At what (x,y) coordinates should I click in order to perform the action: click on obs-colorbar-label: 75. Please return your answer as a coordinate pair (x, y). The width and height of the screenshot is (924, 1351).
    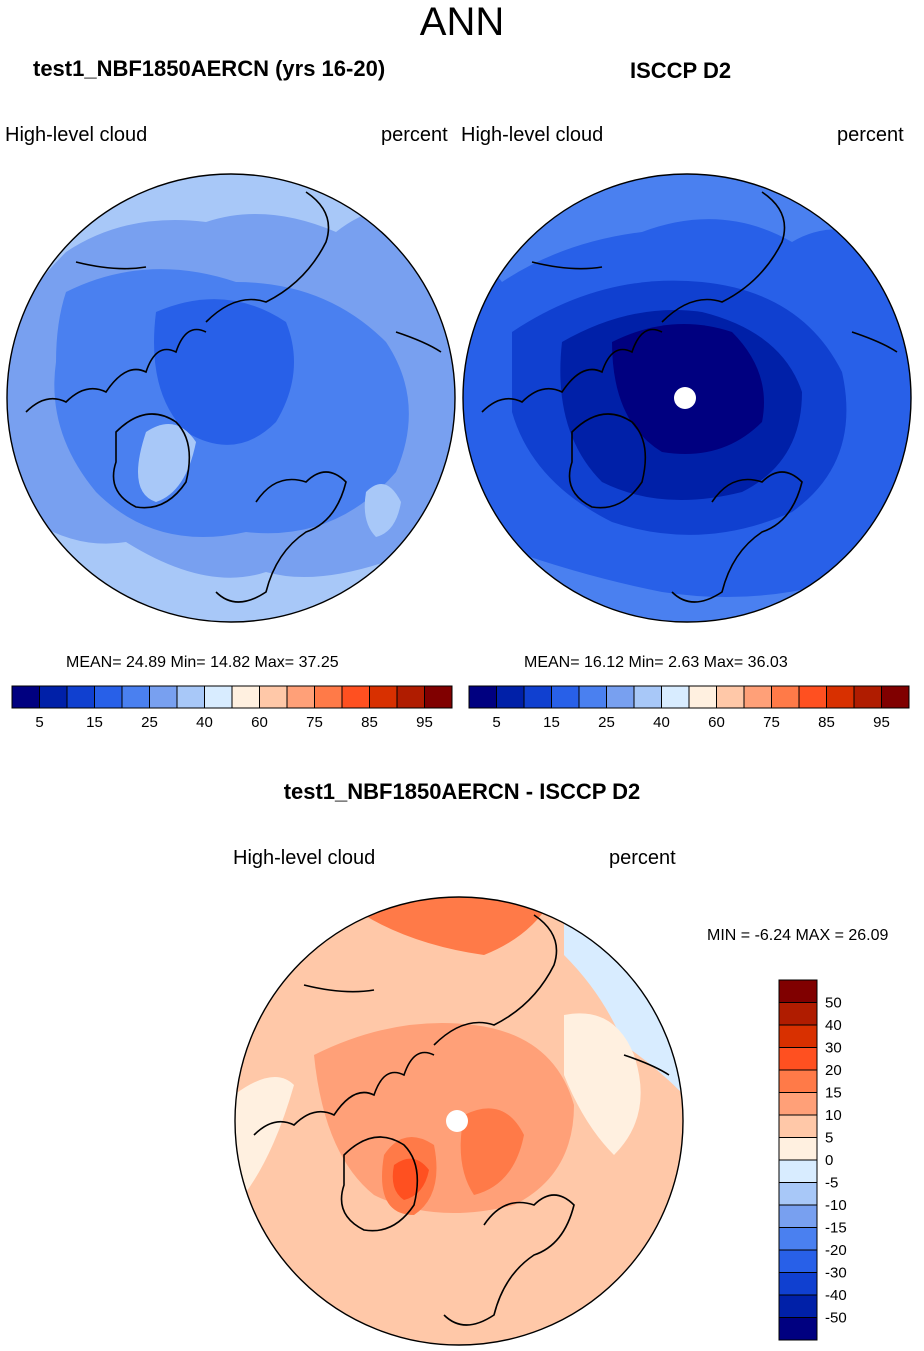
    Looking at the image, I should click on (771, 722).